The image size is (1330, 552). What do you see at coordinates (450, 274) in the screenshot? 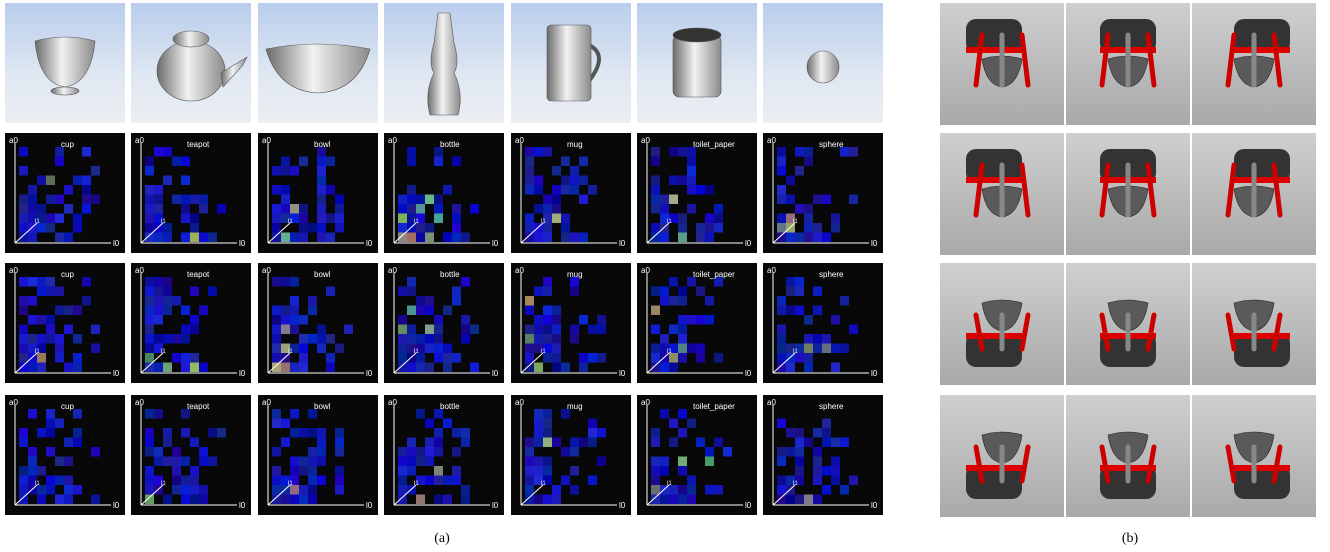
I see `object-name: bottle` at bounding box center [450, 274].